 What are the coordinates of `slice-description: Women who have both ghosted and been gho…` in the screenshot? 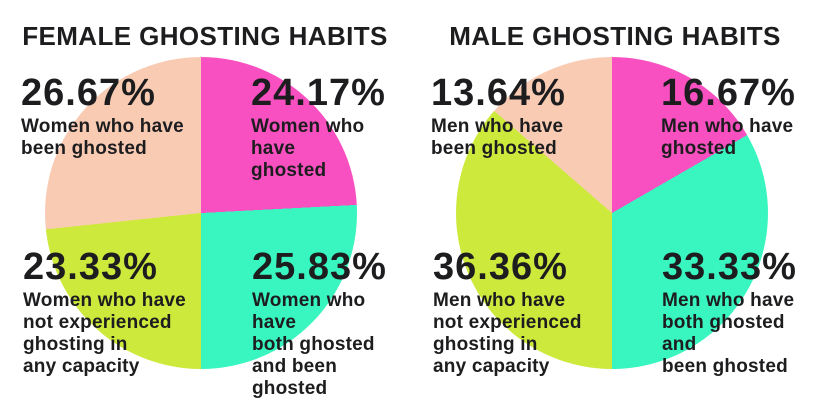 It's located at (313, 344).